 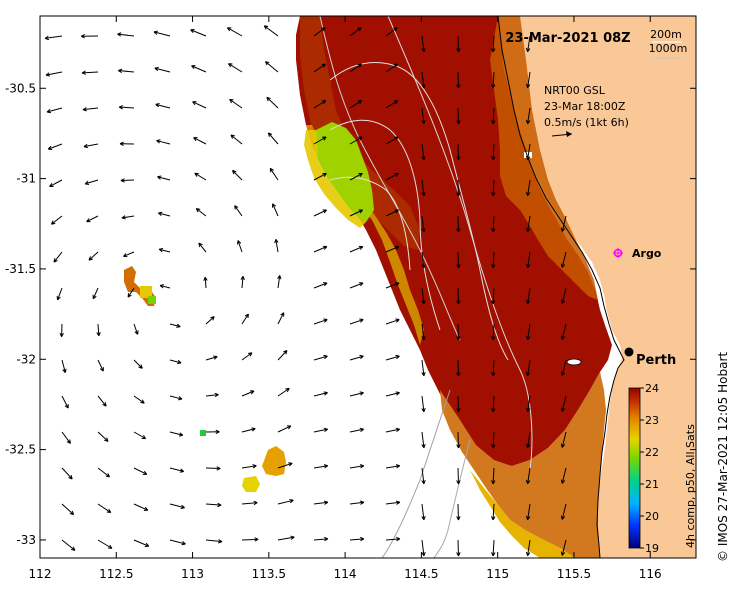 I want to click on depth-legend-1000m: 1000m, so click(x=668, y=48).